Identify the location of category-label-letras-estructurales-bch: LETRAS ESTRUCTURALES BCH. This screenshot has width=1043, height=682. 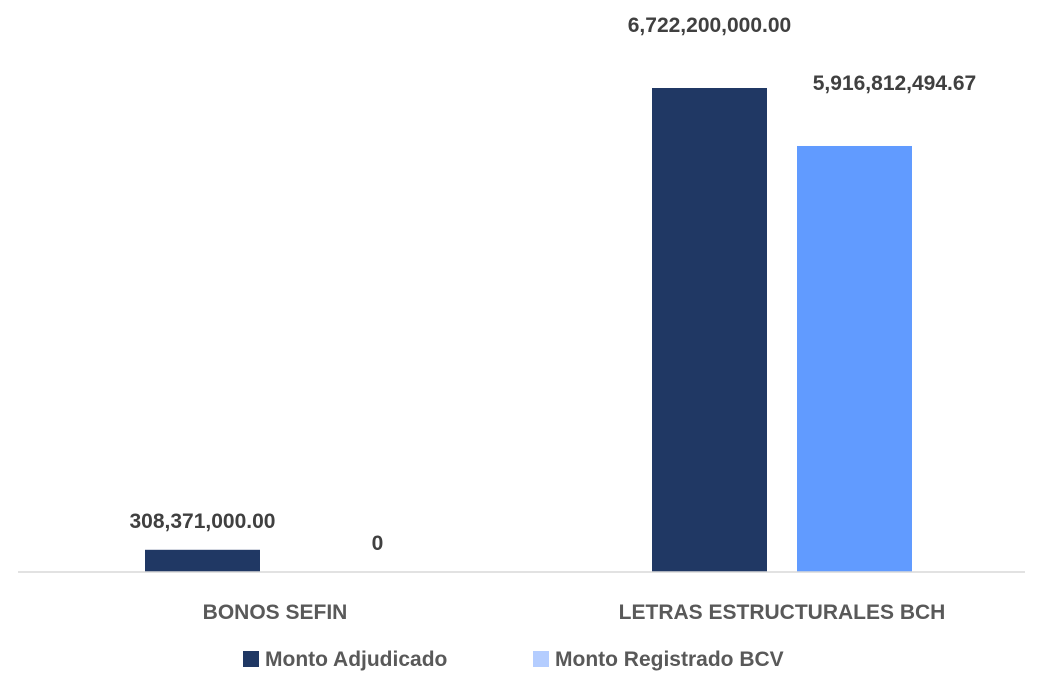
(782, 612).